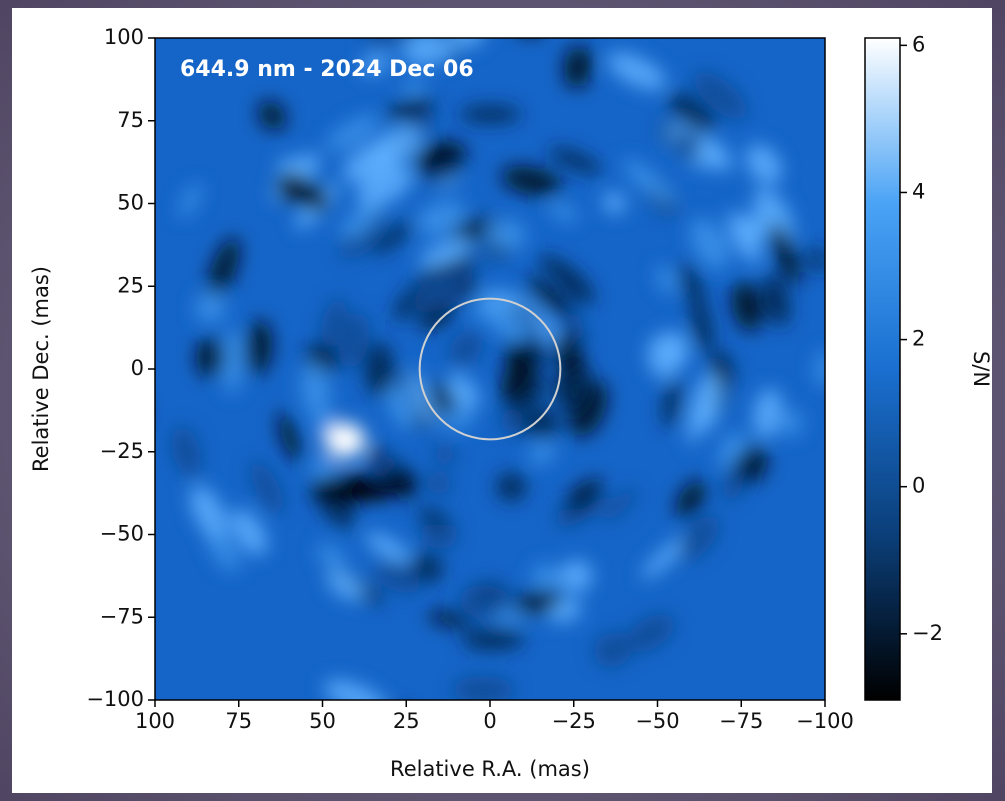 The image size is (1005, 801). Describe the element at coordinates (918, 486) in the screenshot. I see `colorbar-tick-label: 0` at that location.